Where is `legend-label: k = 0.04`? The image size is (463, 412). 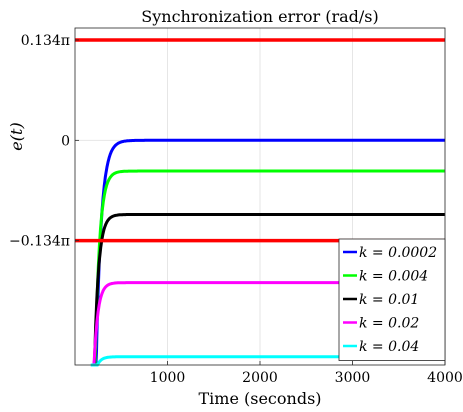
legend-label: k = 0.04 is located at coordinates (389, 347).